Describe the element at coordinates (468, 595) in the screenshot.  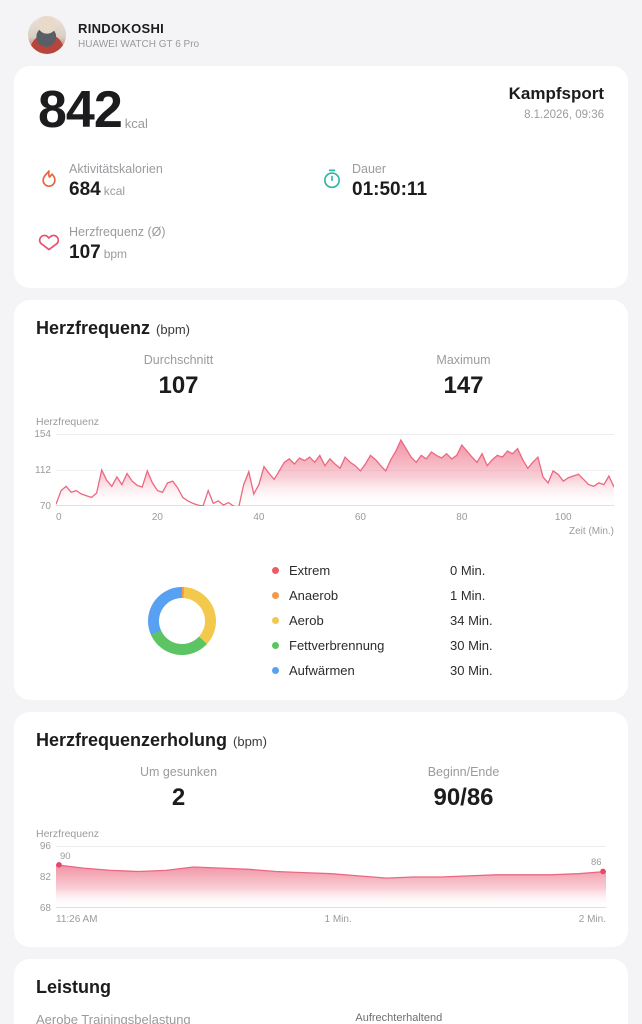
I see `zone-duration: 1 Min.` at that location.